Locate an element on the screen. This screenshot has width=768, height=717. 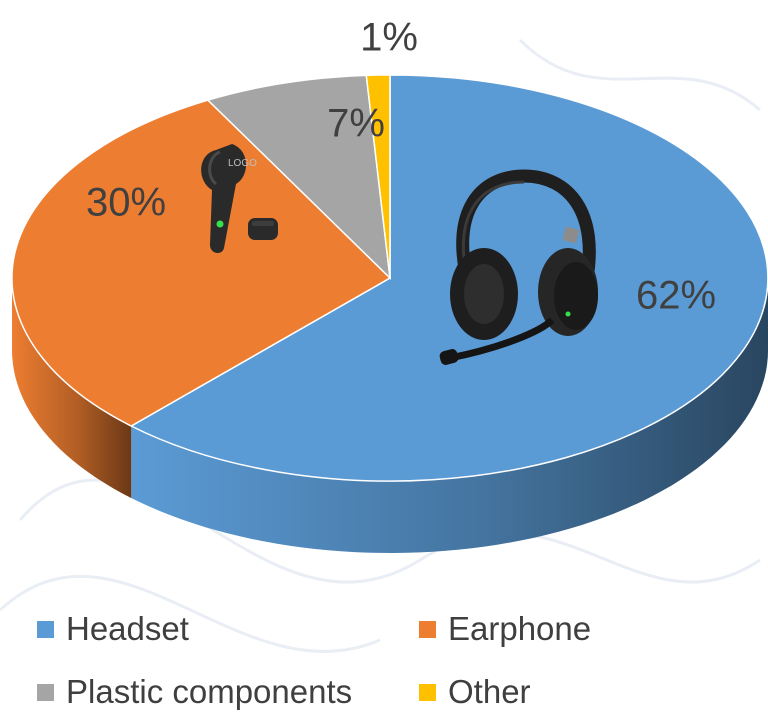
earbud-logo-text: LOGO is located at coordinates (242, 163).